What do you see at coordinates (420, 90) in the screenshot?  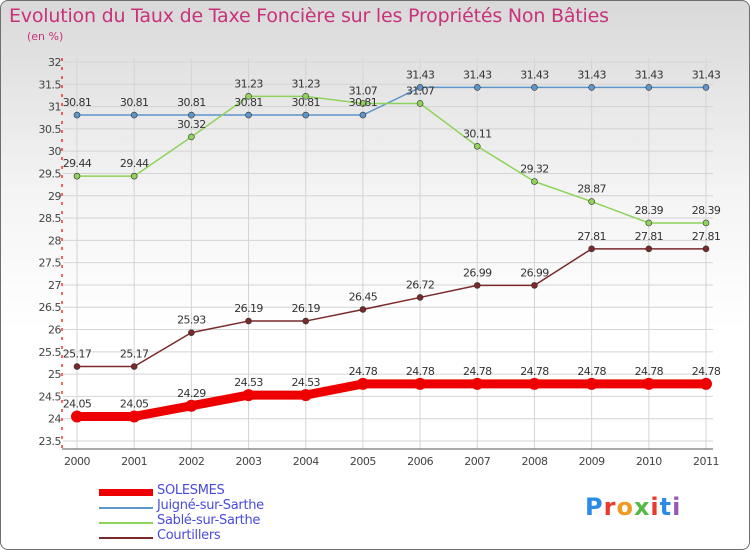 I see `data-label-2: 31.07` at bounding box center [420, 90].